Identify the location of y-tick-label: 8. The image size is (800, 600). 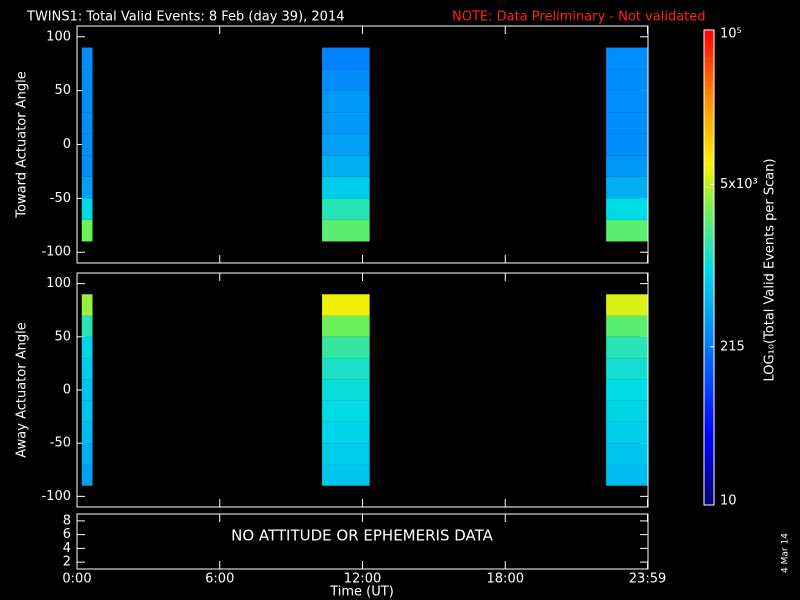
(67, 520).